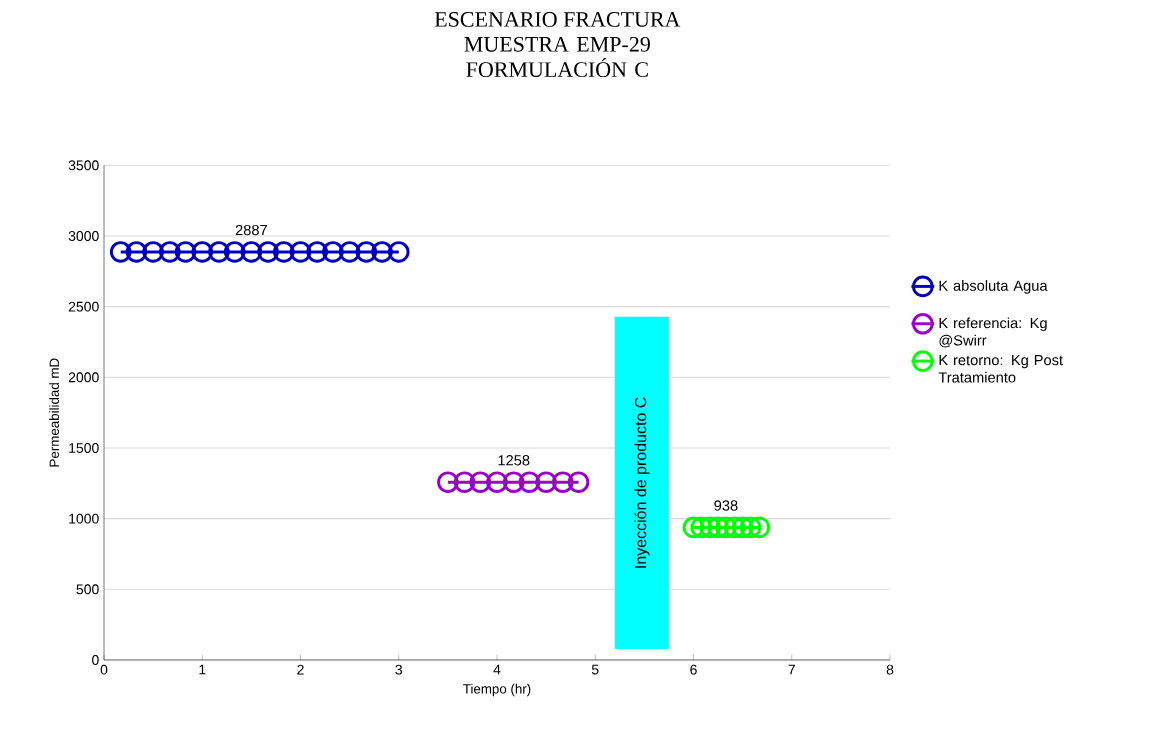  What do you see at coordinates (595, 669) in the screenshot?
I see `x-tick-label: 5` at bounding box center [595, 669].